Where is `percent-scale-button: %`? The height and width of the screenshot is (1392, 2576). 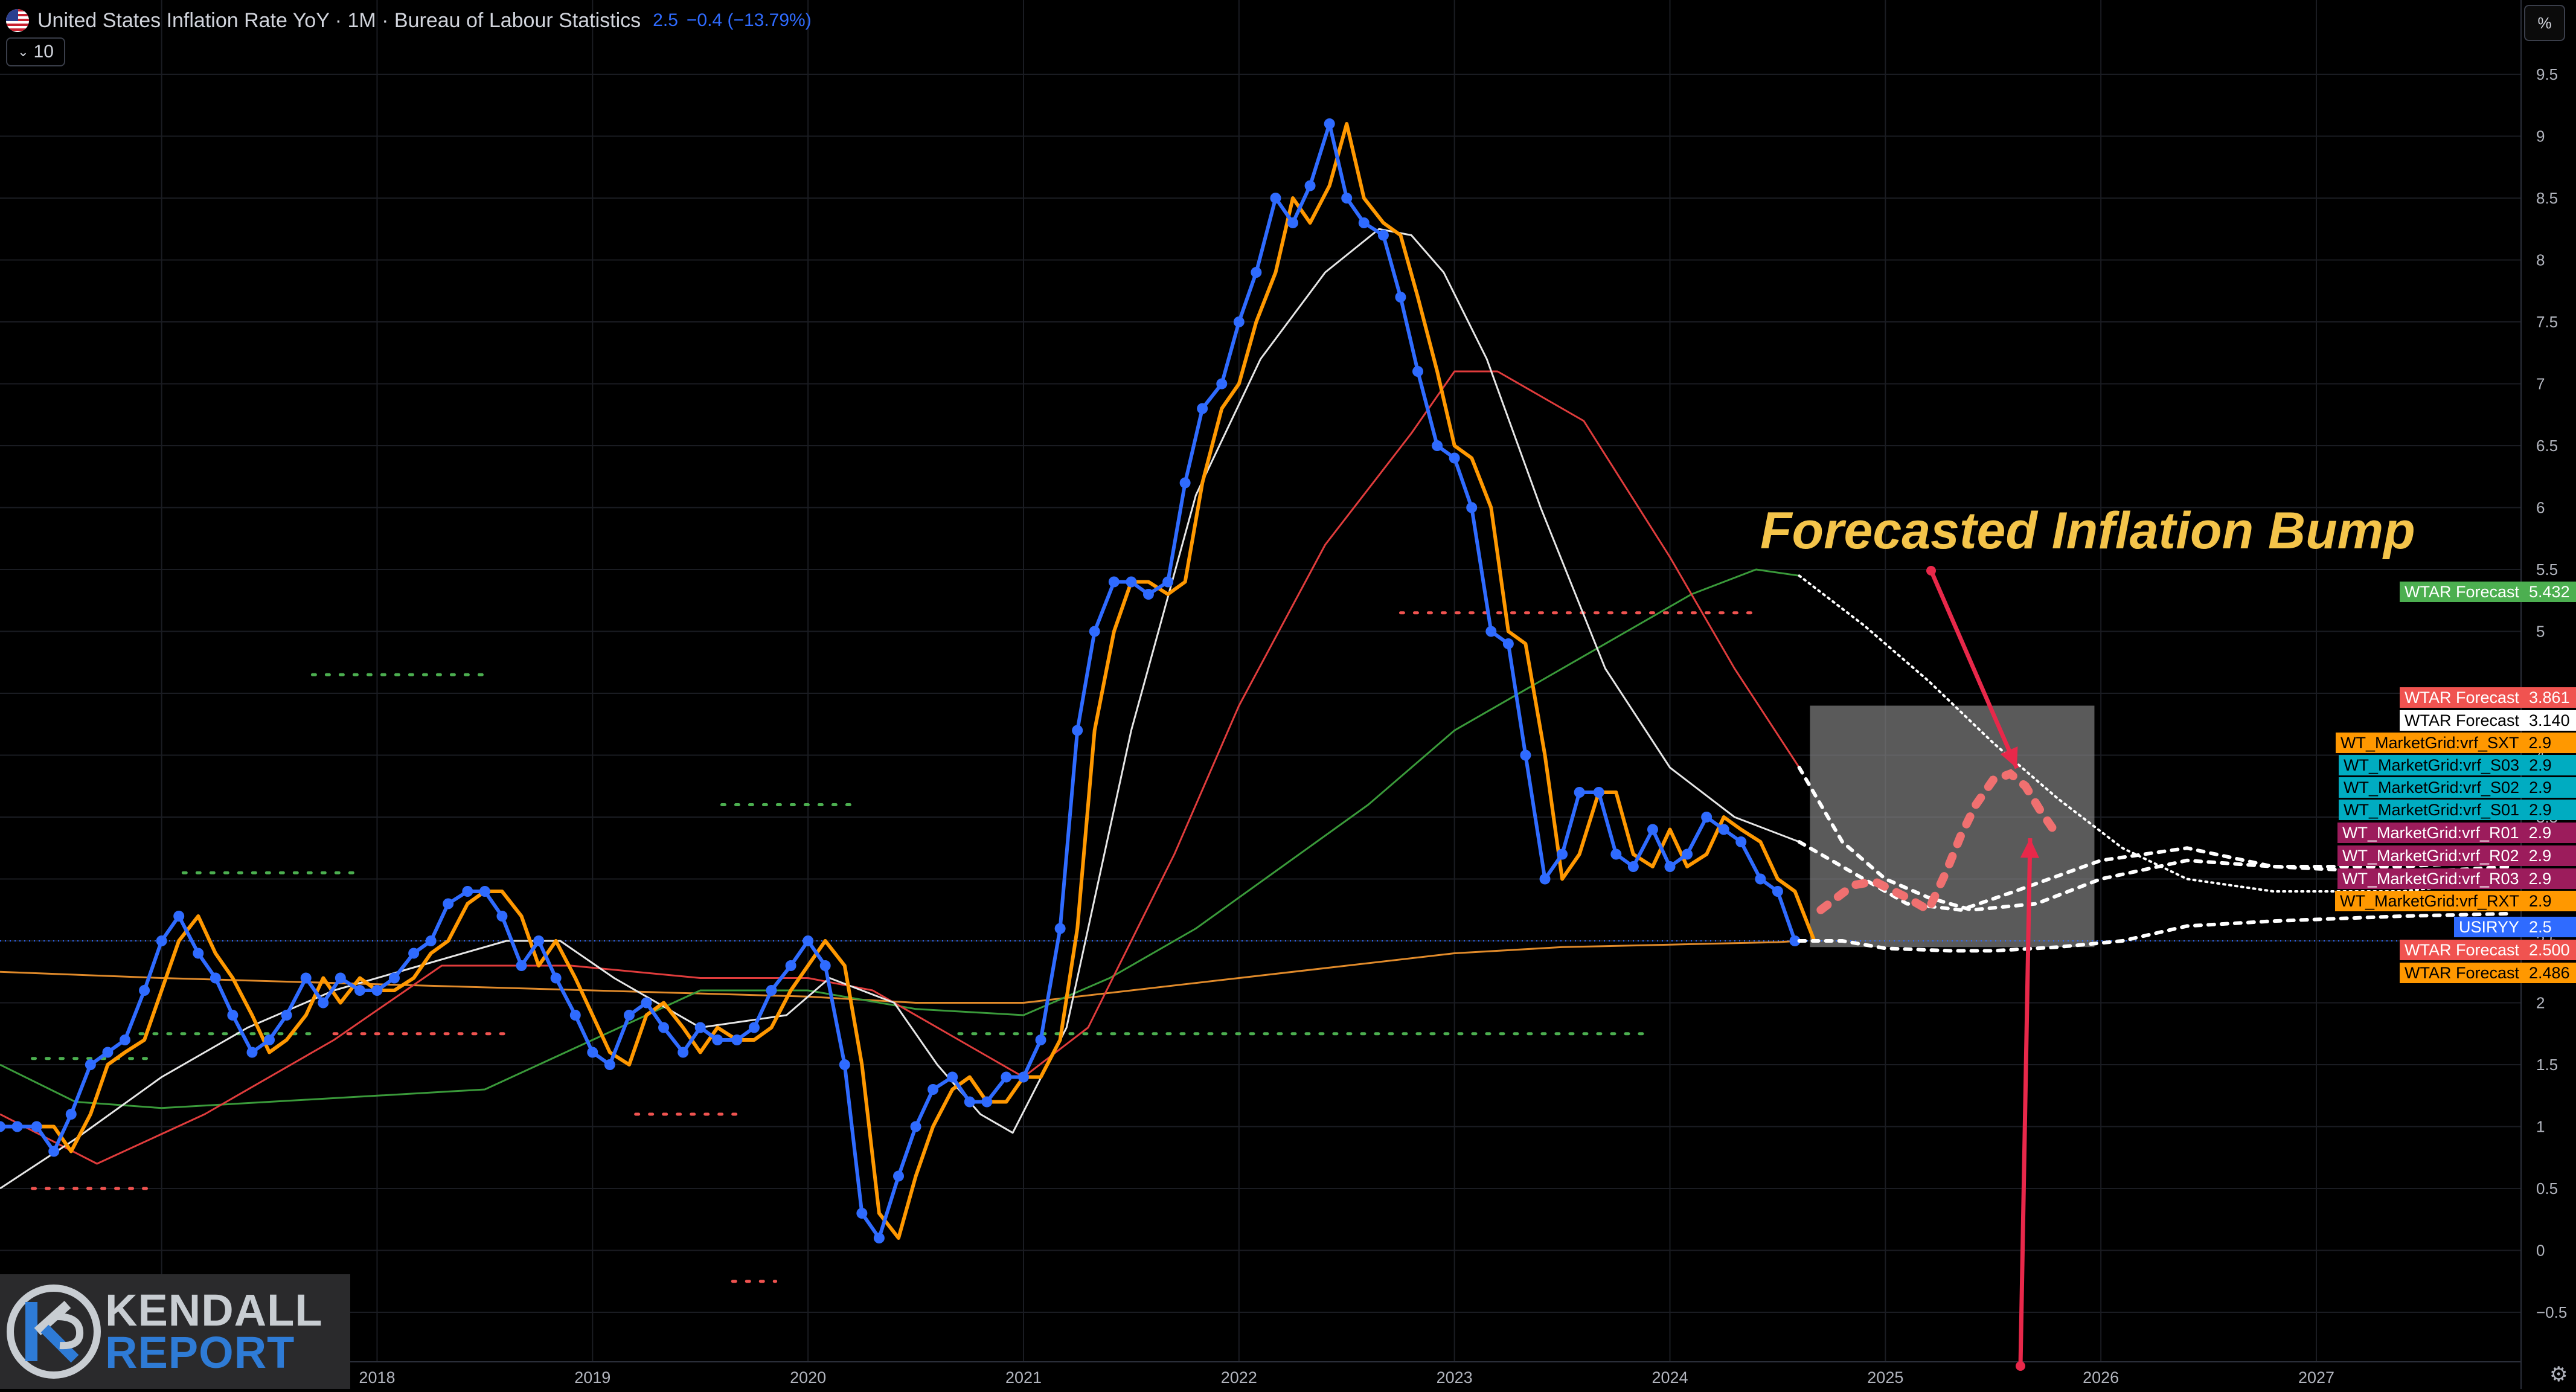 percent-scale-button: % is located at coordinates (2544, 23).